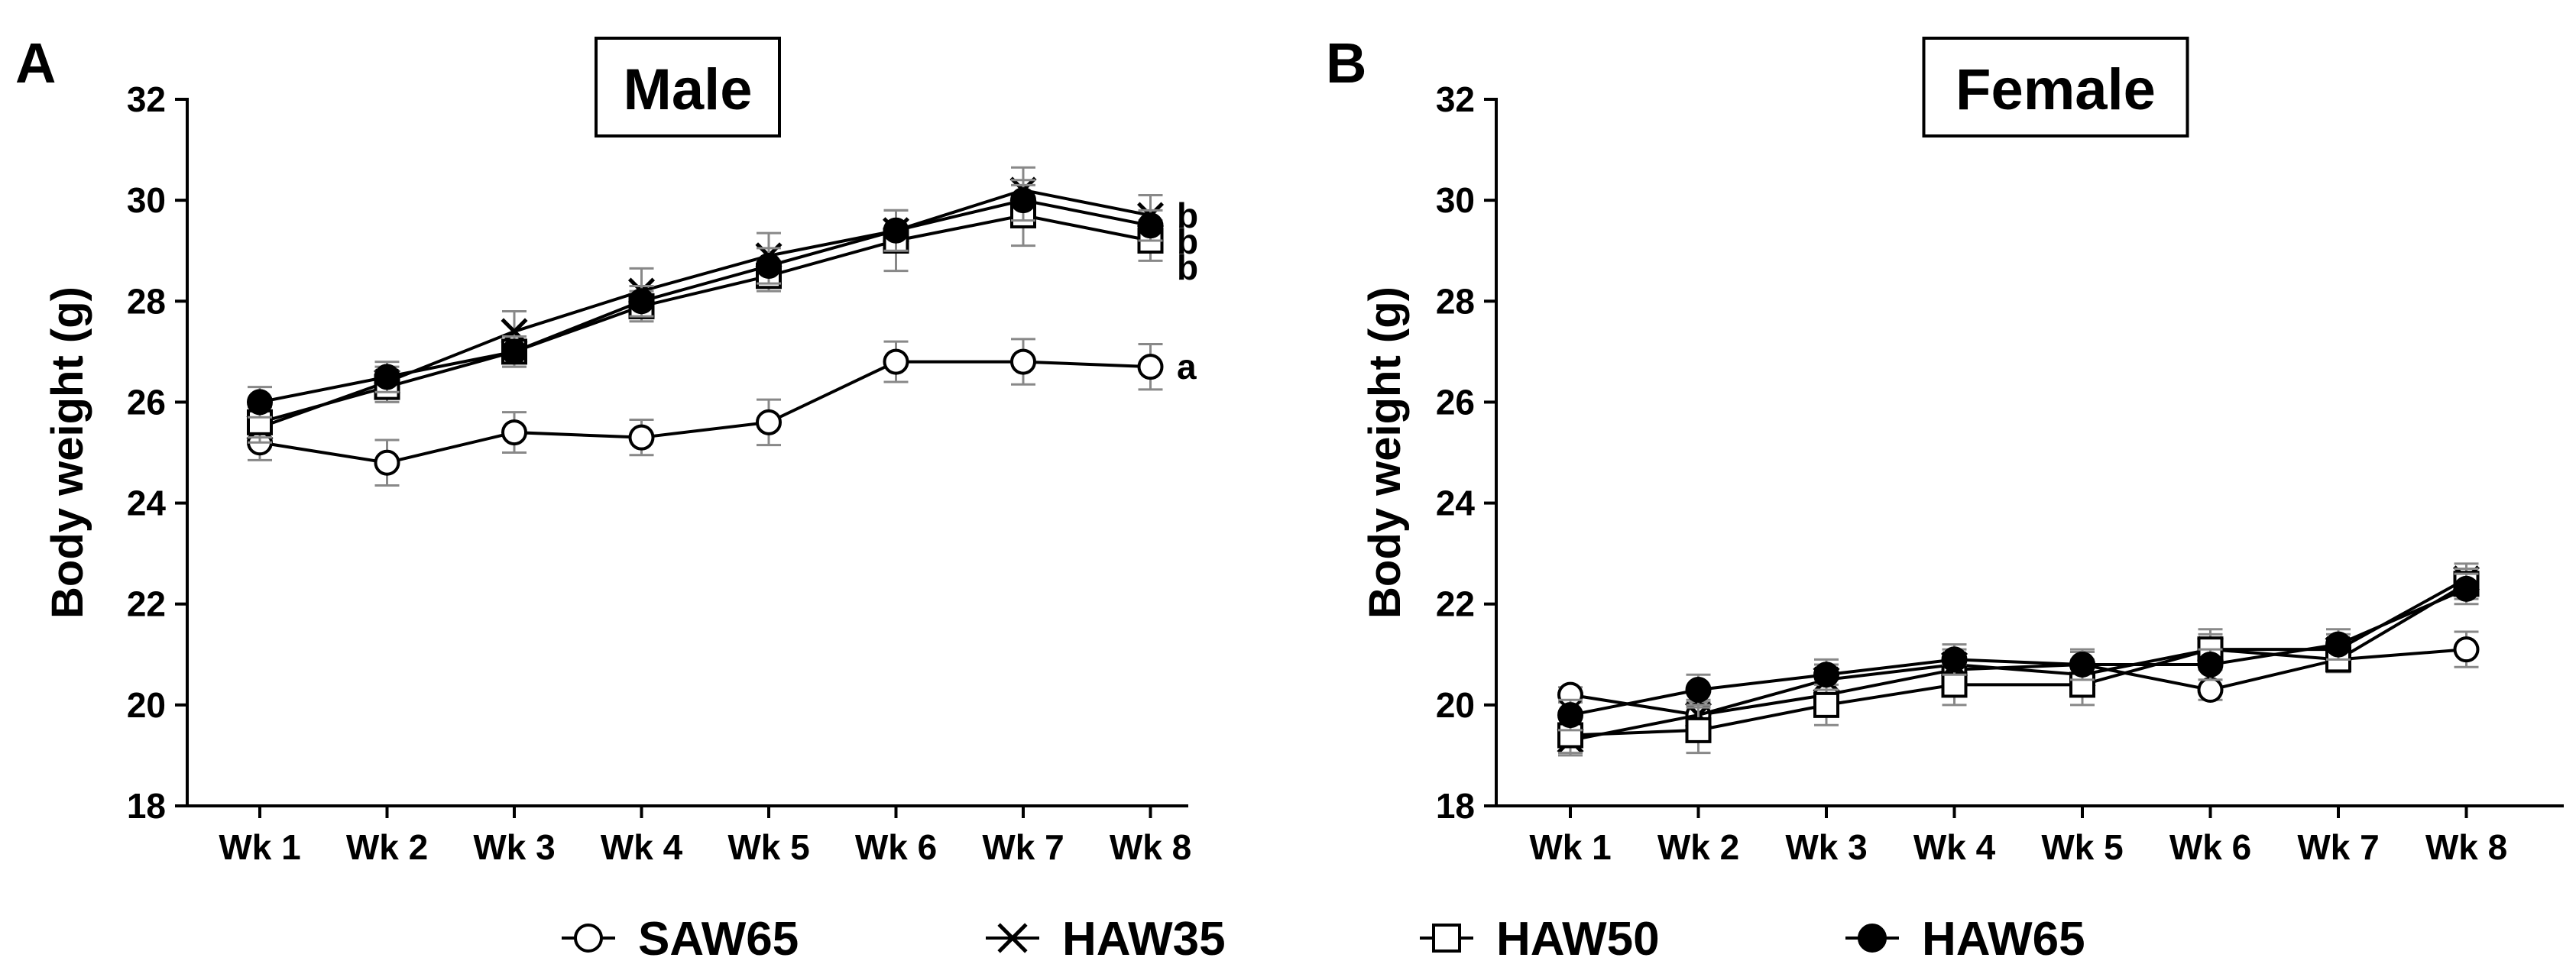 This screenshot has width=2576, height=977. Describe the element at coordinates (35, 63) in the screenshot. I see `panel-letter: A` at that location.